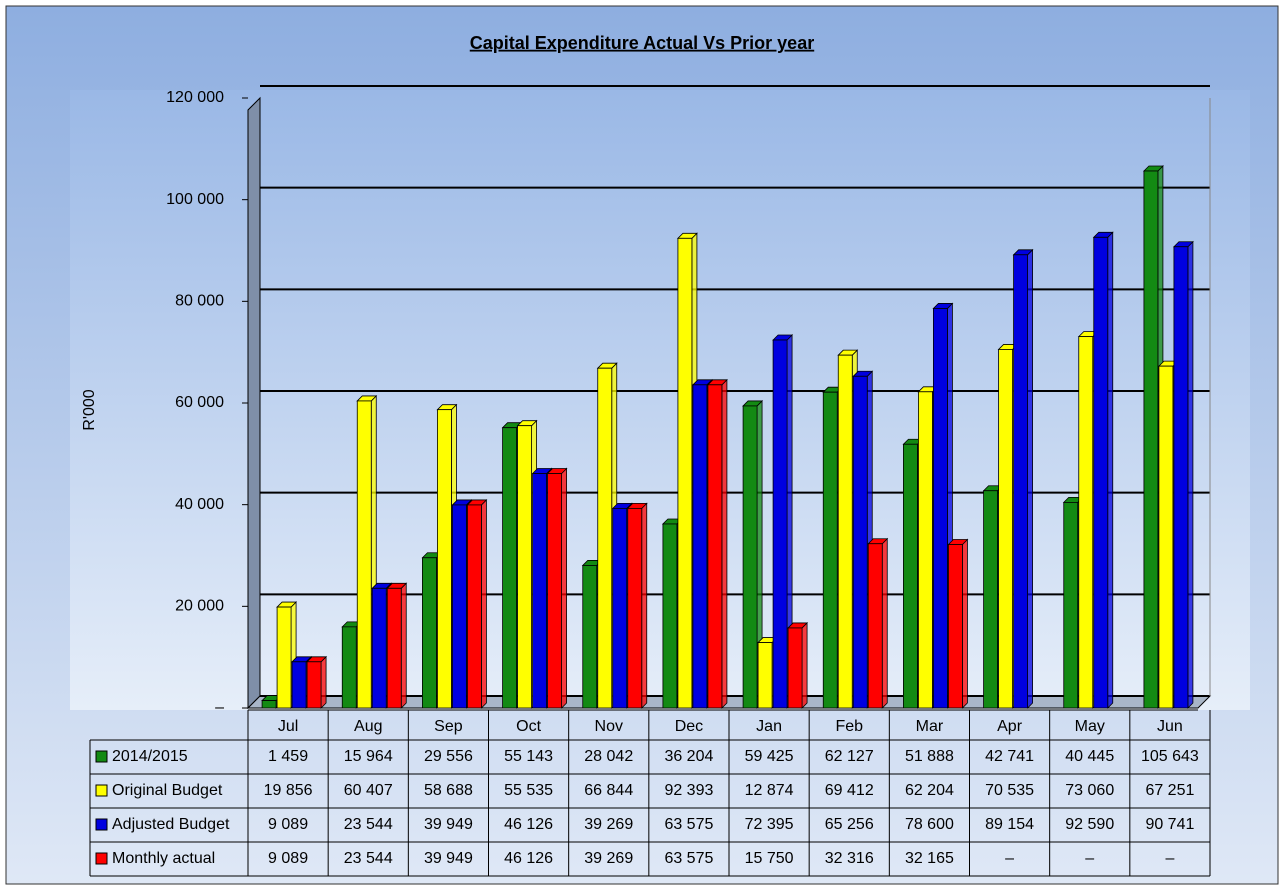  I want to click on table-cell: 60 407, so click(368, 790).